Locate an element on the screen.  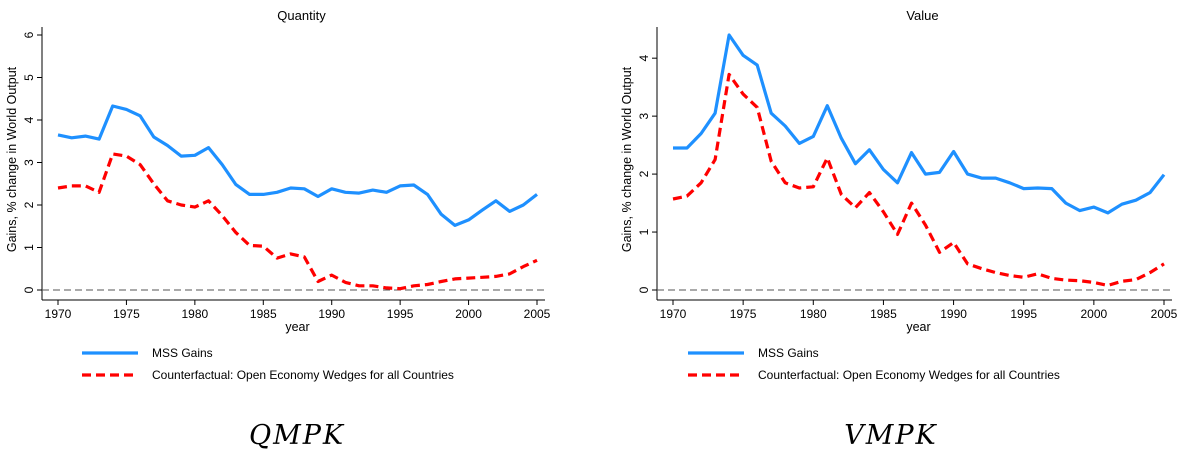
chart-title: Value is located at coordinates (922, 15).